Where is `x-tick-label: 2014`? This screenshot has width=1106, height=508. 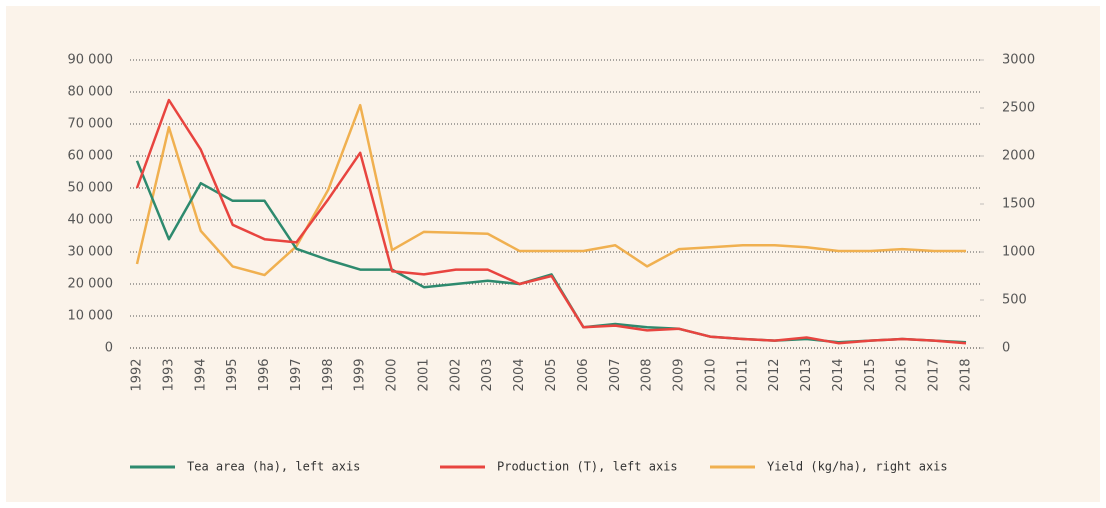 x-tick-label: 2014 is located at coordinates (838, 374).